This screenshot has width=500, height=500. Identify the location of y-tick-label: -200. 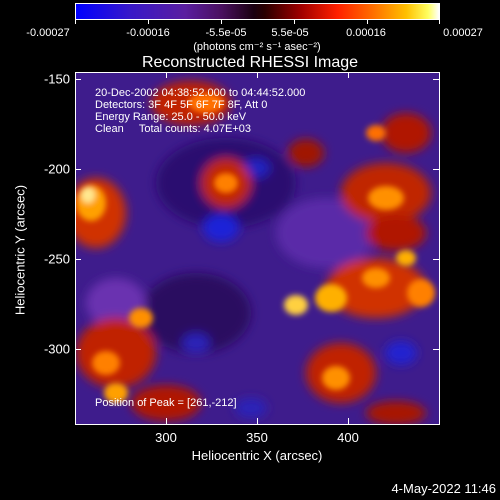
(56, 169).